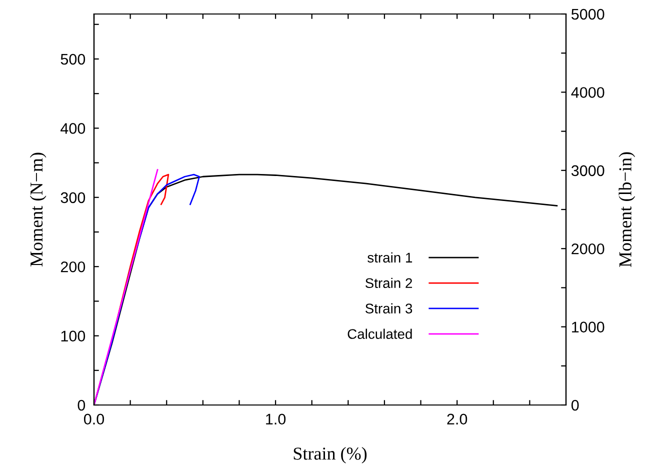 The height and width of the screenshot is (470, 655). What do you see at coordinates (94, 419) in the screenshot?
I see `x-tick-label: 0.0` at bounding box center [94, 419].